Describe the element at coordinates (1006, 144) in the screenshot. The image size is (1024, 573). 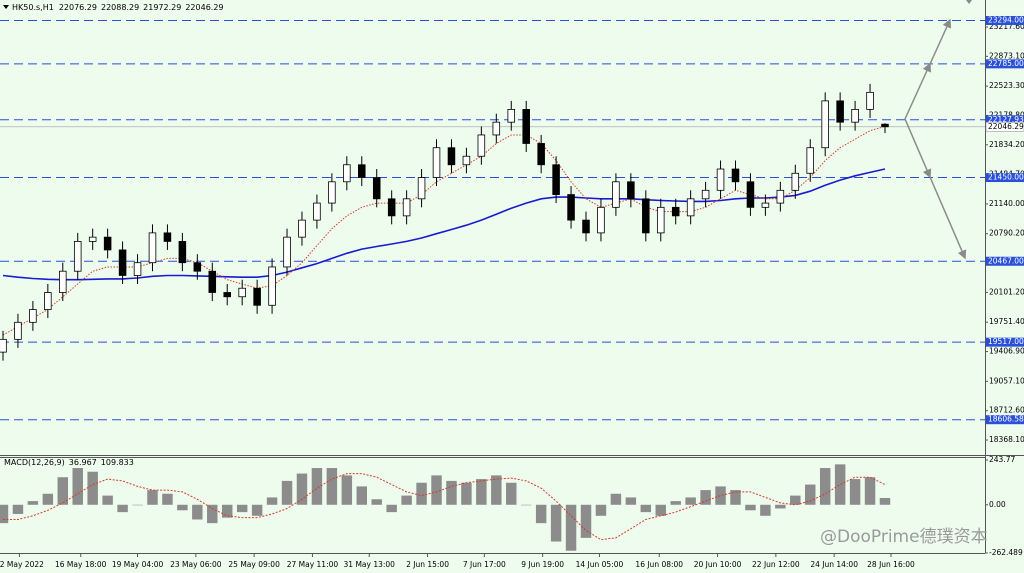
I see `y-tick-label: 21834.20` at that location.